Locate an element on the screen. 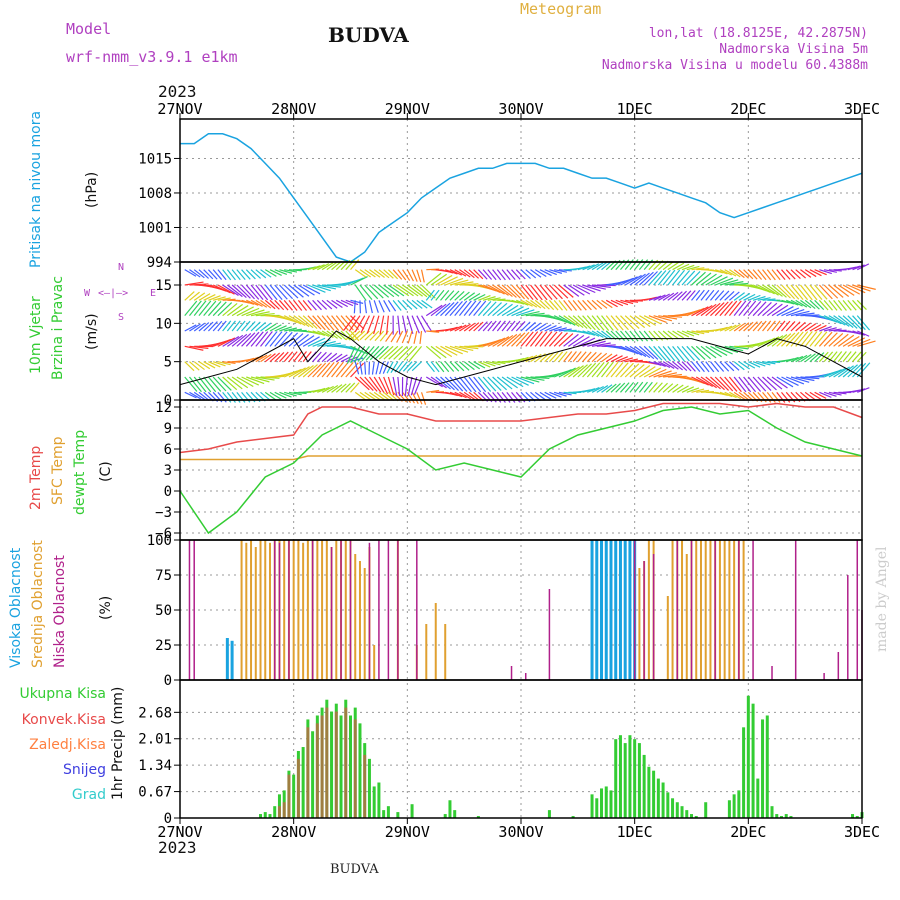 The height and width of the screenshot is (900, 900). year-top: 2023 is located at coordinates (177, 91).